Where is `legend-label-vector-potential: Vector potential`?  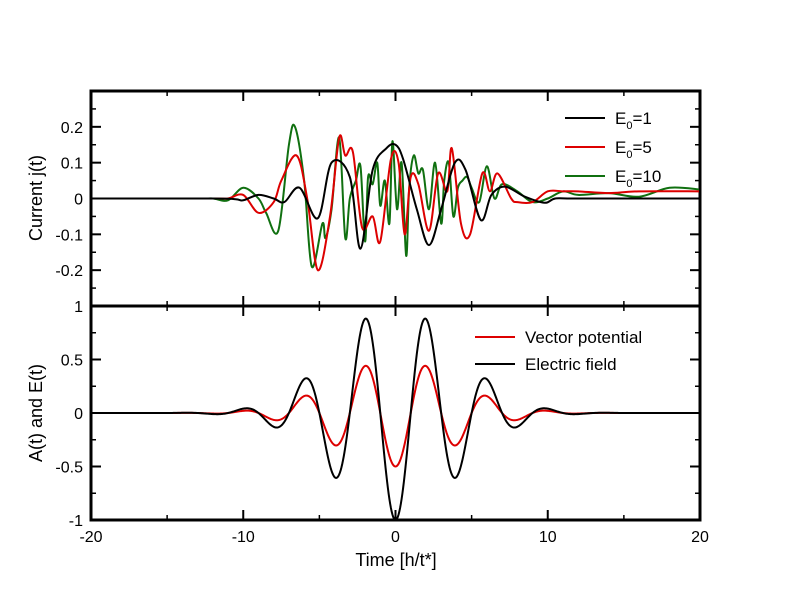 legend-label-vector-potential: Vector potential is located at coordinates (583, 337).